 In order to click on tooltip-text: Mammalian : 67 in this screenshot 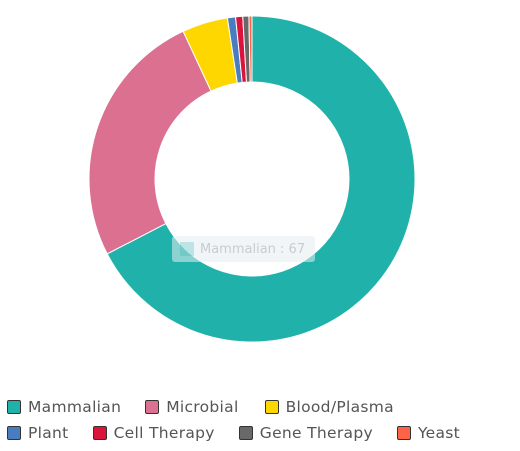, I will do `click(253, 249)`.